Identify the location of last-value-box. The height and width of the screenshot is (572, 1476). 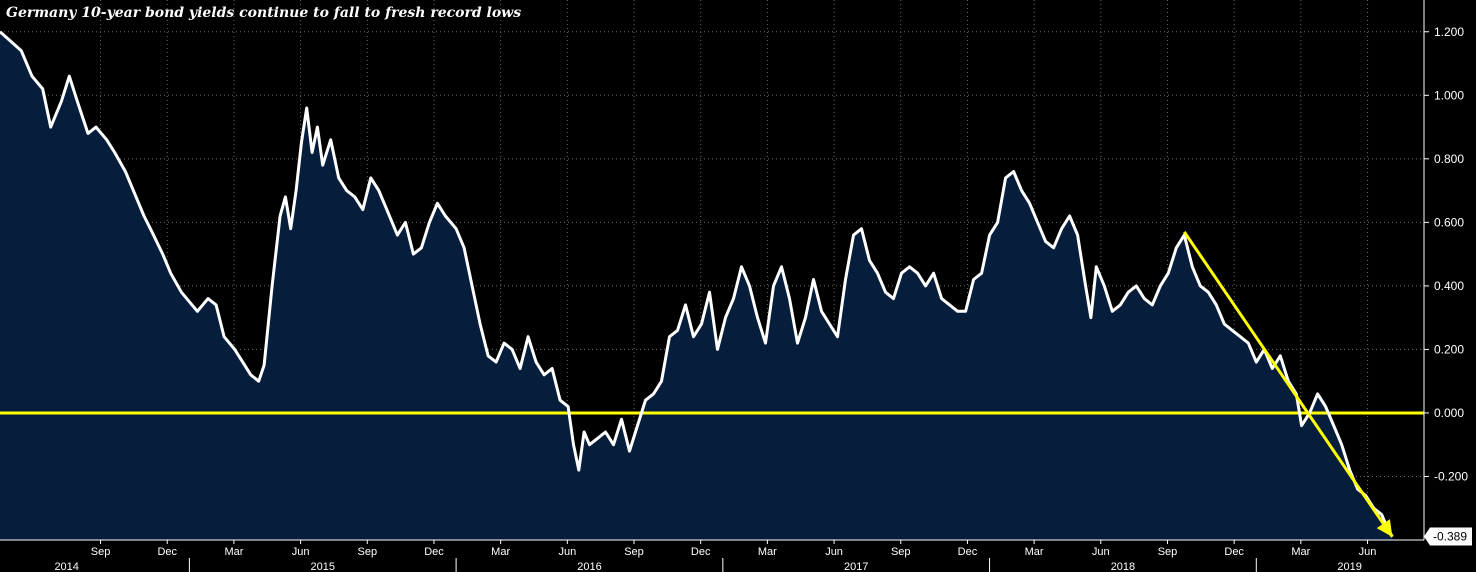
(1448, 536).